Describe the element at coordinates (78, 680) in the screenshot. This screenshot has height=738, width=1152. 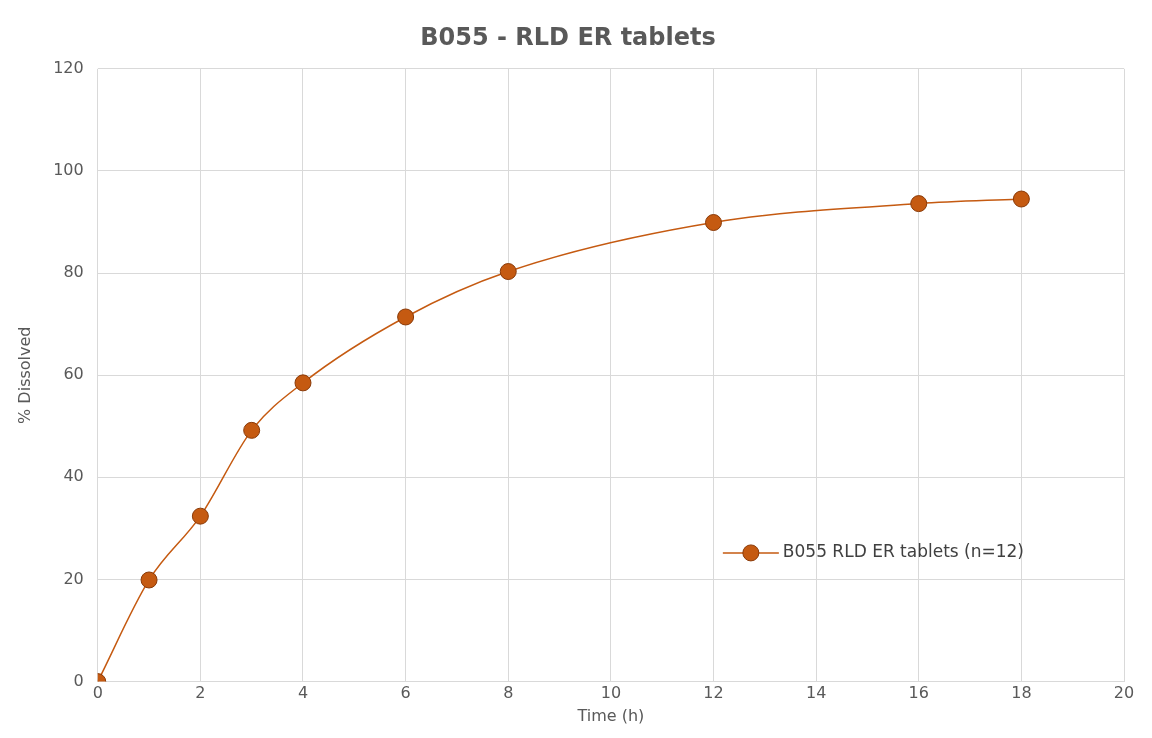
I see `y-tick-label: 0` at that location.